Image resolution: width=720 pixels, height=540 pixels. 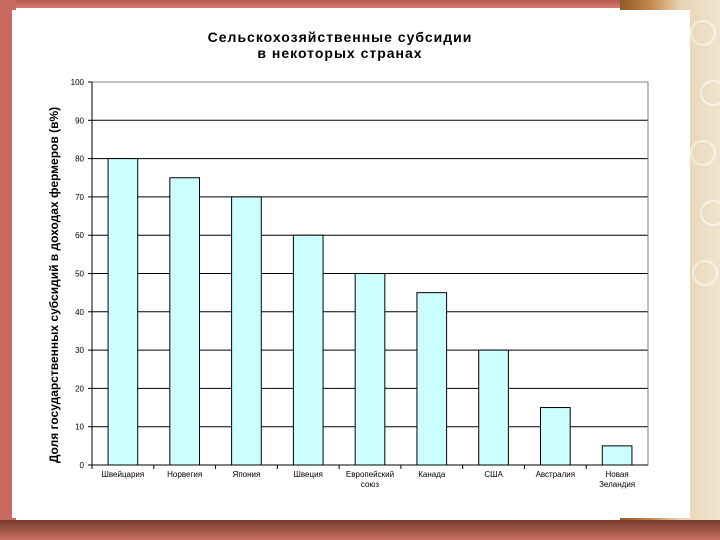 I want to click on x-tick-label: Япония, so click(x=247, y=474).